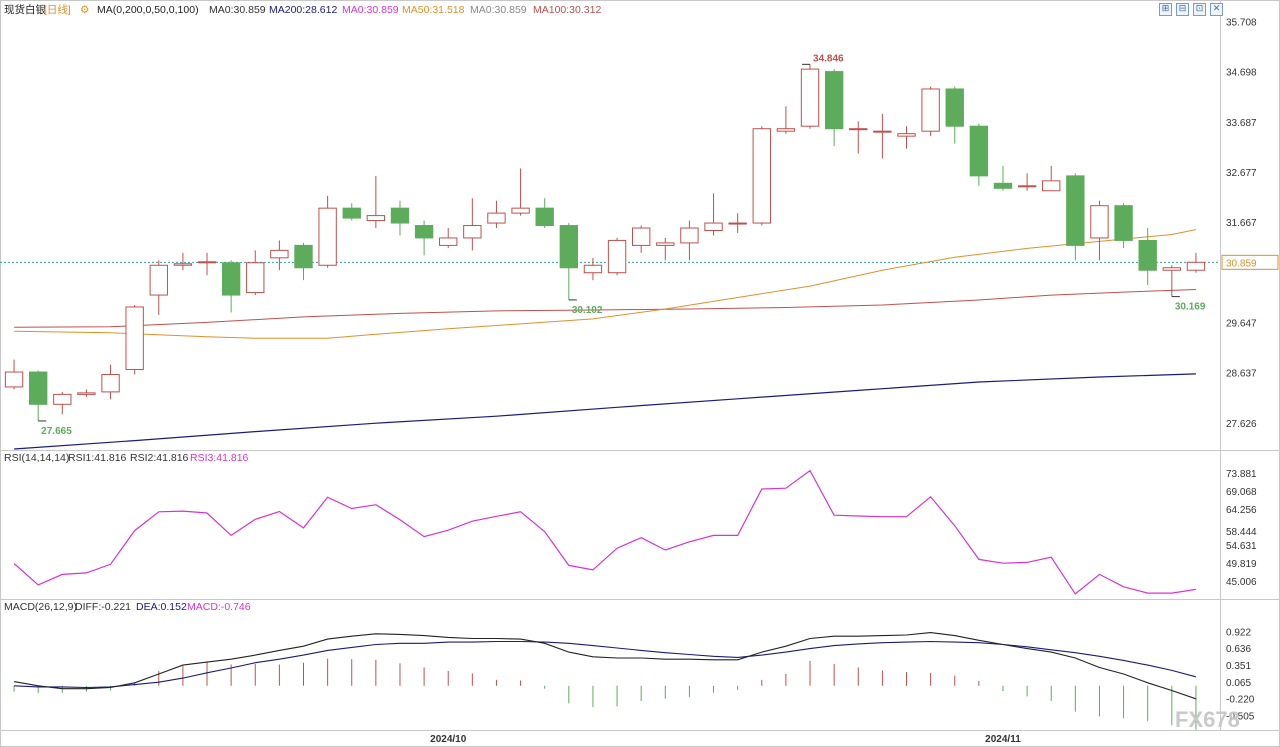 The height and width of the screenshot is (747, 1280). I want to click on rsi-tick-label: 45.006, so click(1241, 582).